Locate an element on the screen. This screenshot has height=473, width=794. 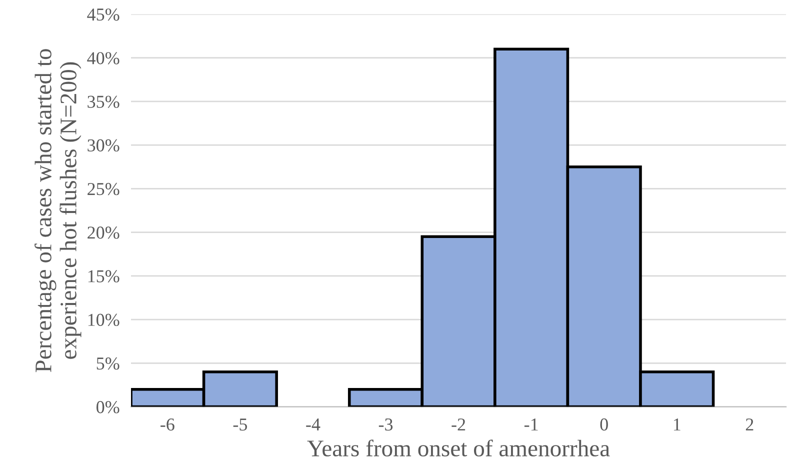
y-tick-label: 45% is located at coordinates (103, 14).